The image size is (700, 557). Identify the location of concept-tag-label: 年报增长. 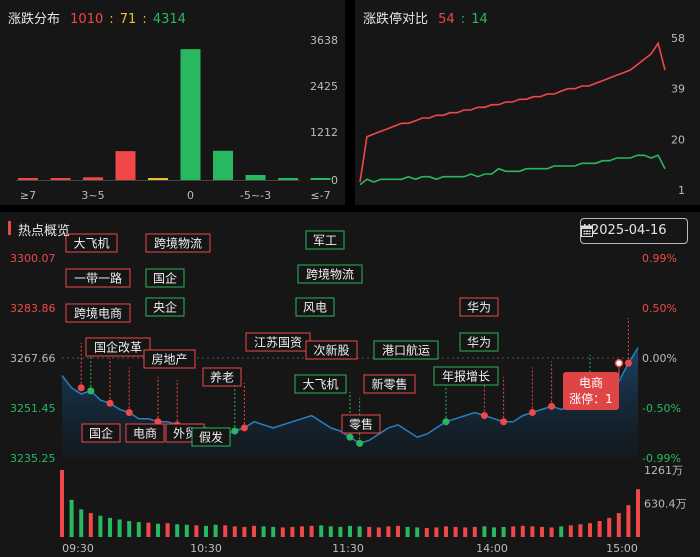
(466, 376).